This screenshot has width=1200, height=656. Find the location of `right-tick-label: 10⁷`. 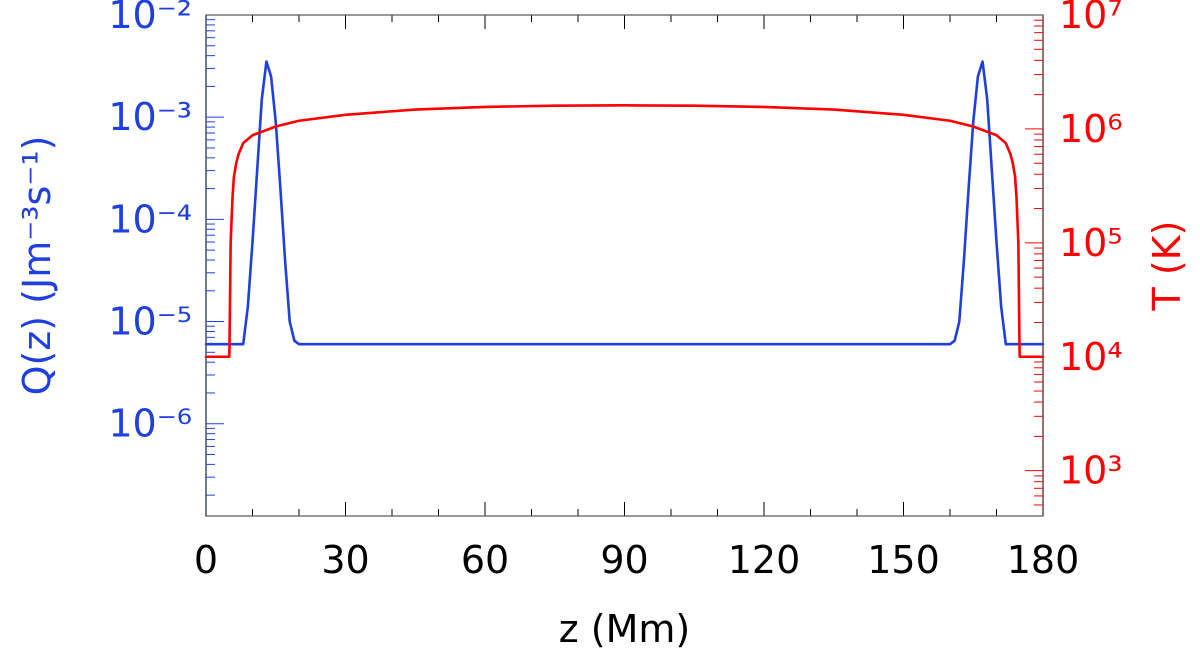

right-tick-label: 10⁷ is located at coordinates (1091, 18).